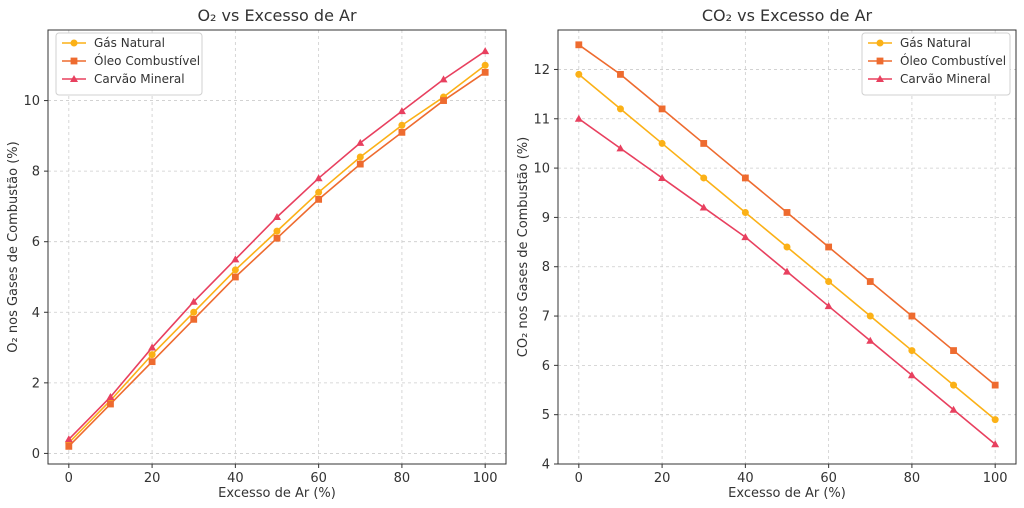 The image size is (1024, 508). What do you see at coordinates (541, 119) in the screenshot?
I see `y-tick-label: 11` at bounding box center [541, 119].